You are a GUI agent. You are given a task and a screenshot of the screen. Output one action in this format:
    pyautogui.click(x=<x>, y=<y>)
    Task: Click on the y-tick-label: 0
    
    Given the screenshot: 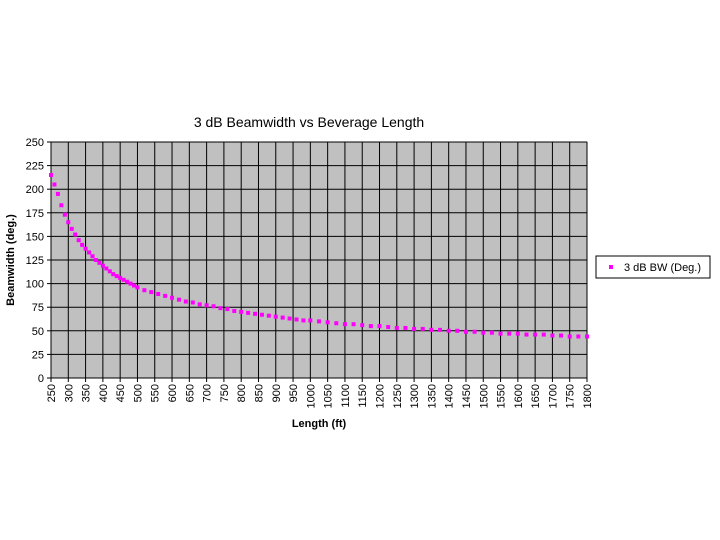 What is the action you would take?
    pyautogui.click(x=41, y=379)
    